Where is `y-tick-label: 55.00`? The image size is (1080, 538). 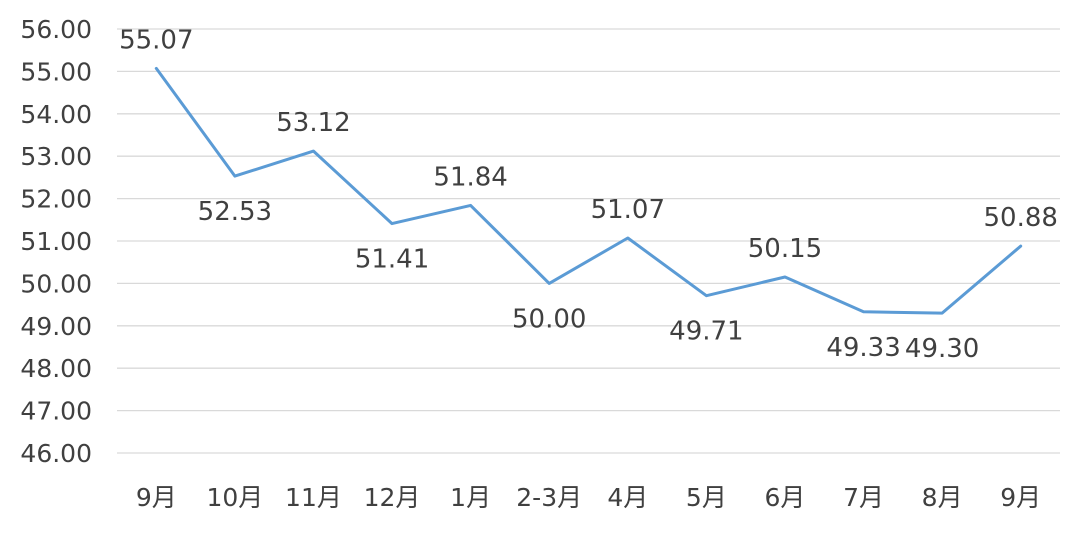
y-tick-label: 55.00 is located at coordinates (56, 71).